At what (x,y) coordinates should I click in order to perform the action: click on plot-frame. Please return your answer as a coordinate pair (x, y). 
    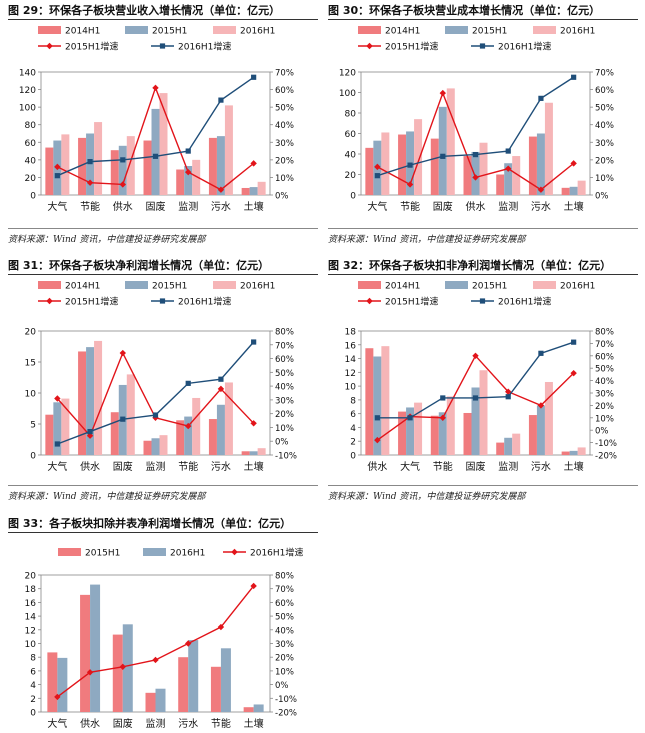
    Looking at the image, I should click on (155, 393).